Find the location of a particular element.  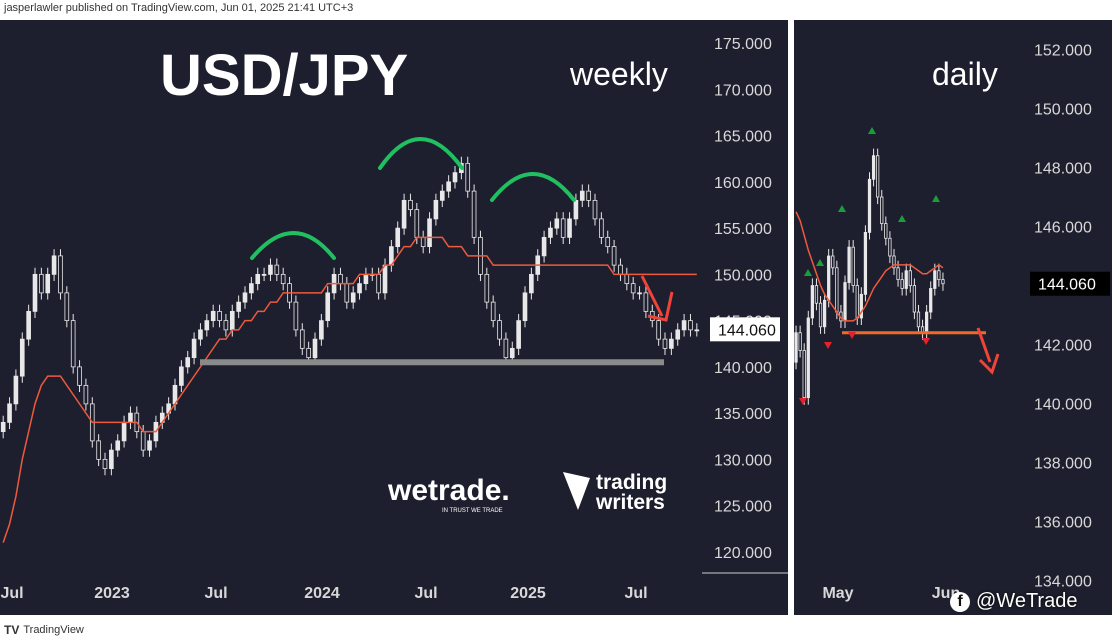

price-tick-label: 155.000 is located at coordinates (743, 229).